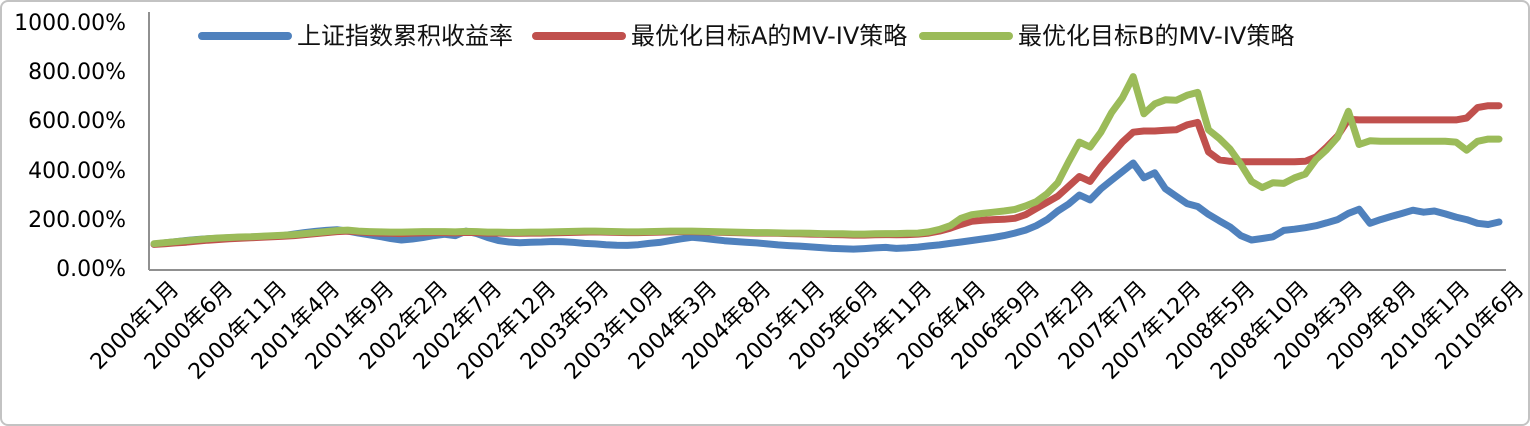 Image resolution: width=1530 pixels, height=426 pixels. I want to click on legend-label: 上证指数累积收益率, so click(405, 36).